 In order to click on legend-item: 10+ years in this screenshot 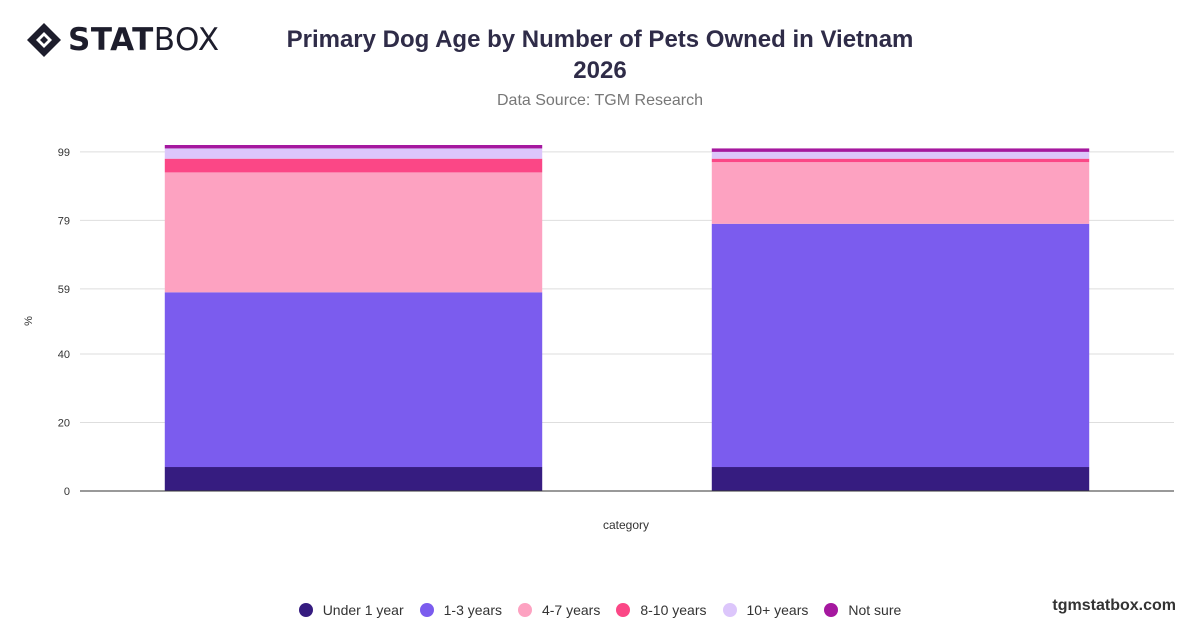, I will do `click(765, 610)`.